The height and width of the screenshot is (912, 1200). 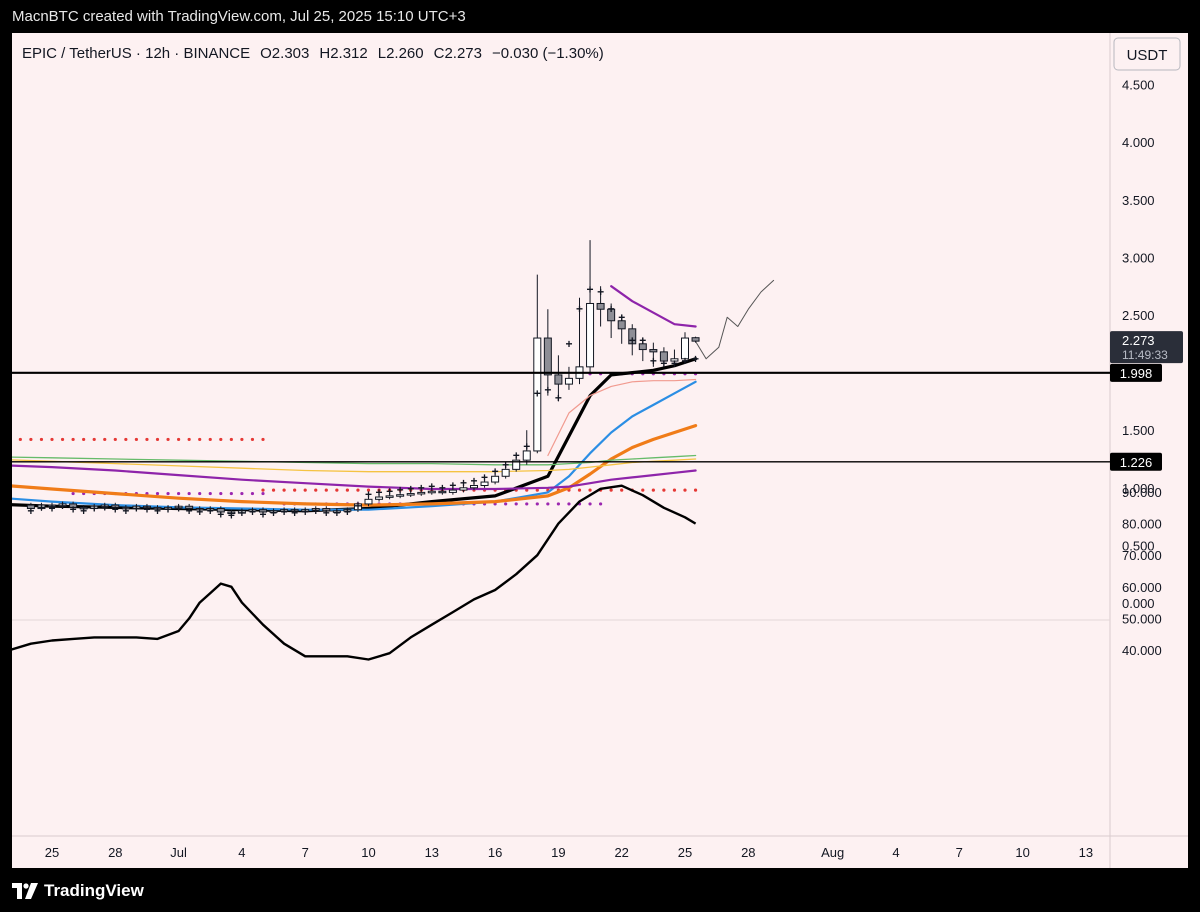 What do you see at coordinates (354, 477) in the screenshot?
I see `series-ema4` at bounding box center [354, 477].